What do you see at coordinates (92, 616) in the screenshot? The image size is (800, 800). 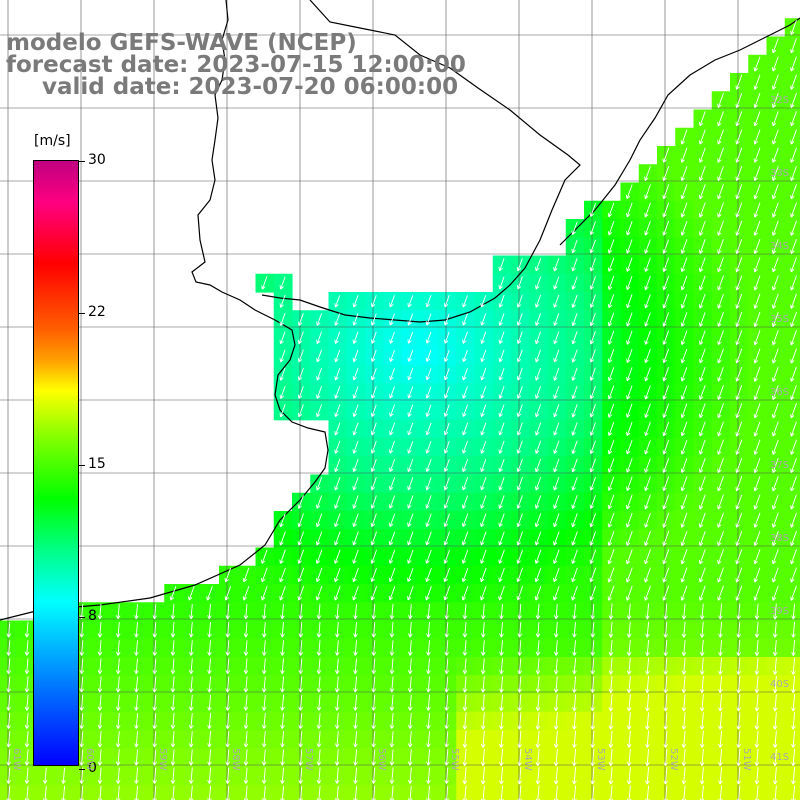 I see `colorbar-tick-label: 8` at bounding box center [92, 616].